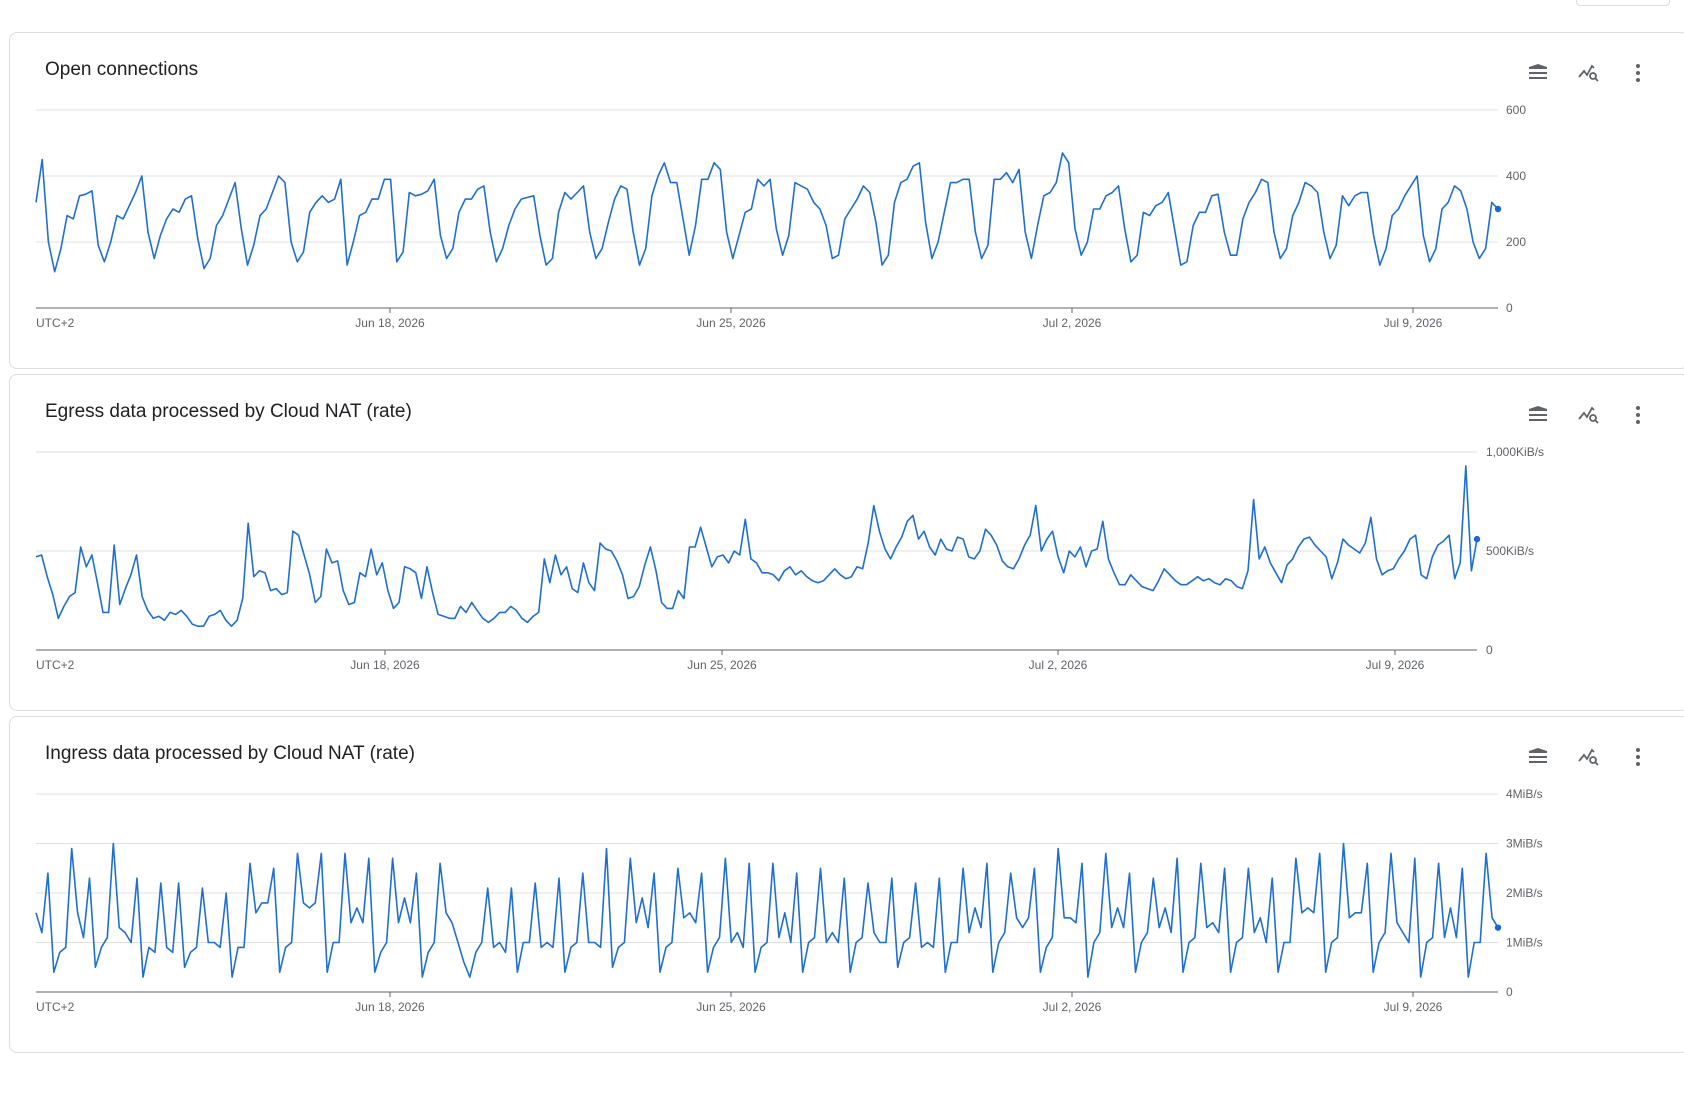  I want to click on y-tick-label: 4MiB/s, so click(1524, 794).